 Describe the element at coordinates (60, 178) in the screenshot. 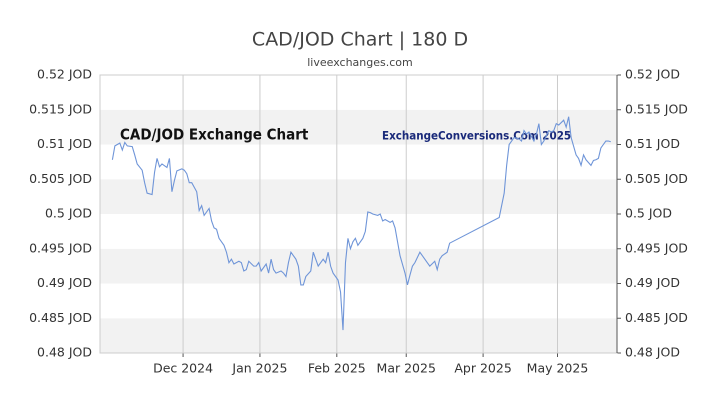

I see `y-tick-label: 0.505 JOD` at that location.